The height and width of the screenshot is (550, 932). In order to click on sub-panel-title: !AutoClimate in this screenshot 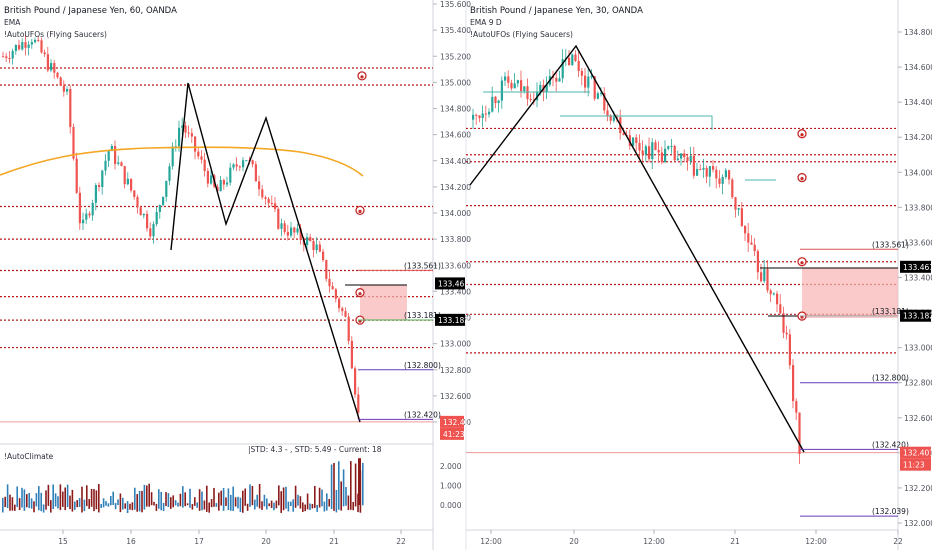, I will do `click(29, 456)`.